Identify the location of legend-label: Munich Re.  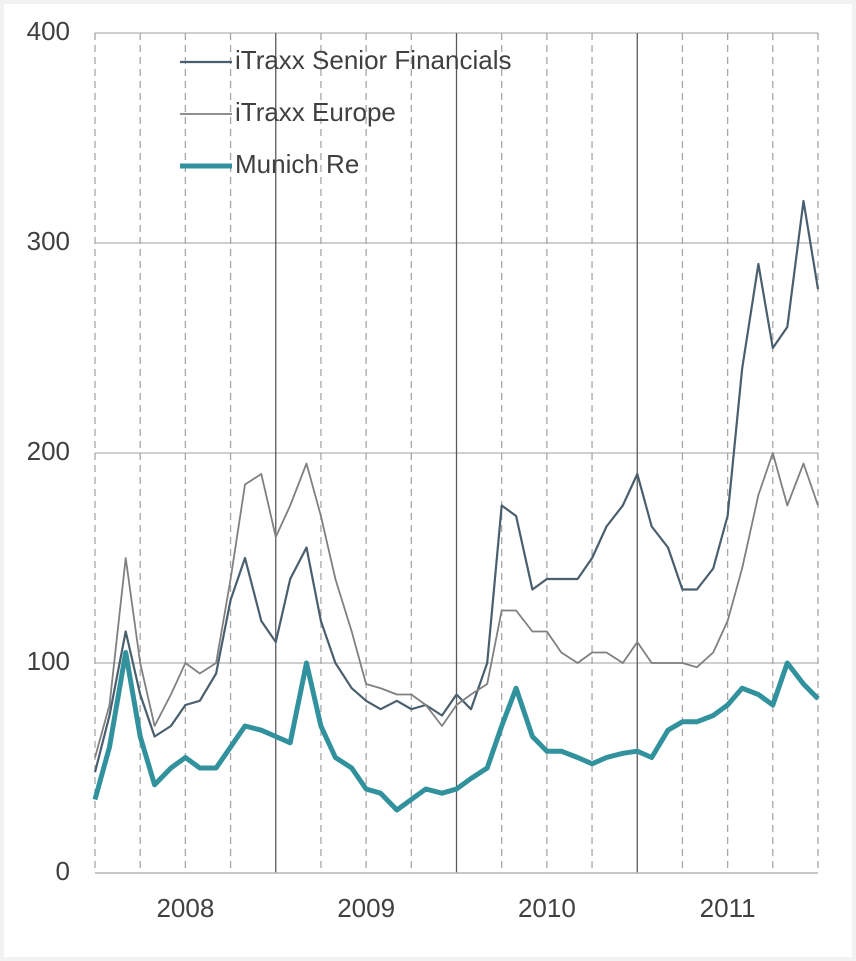
(297, 164).